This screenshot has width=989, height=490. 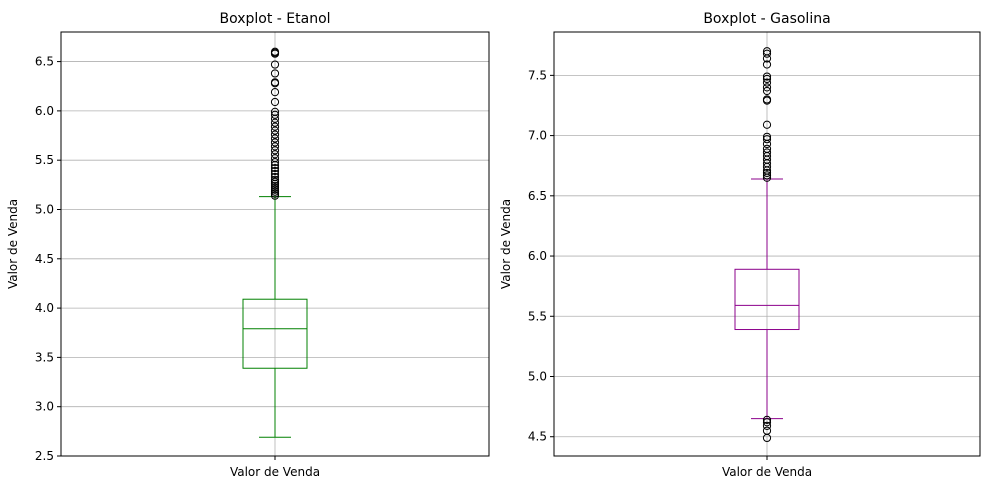 What do you see at coordinates (44, 357) in the screenshot?
I see `y-tick-label: 3.5` at bounding box center [44, 357].